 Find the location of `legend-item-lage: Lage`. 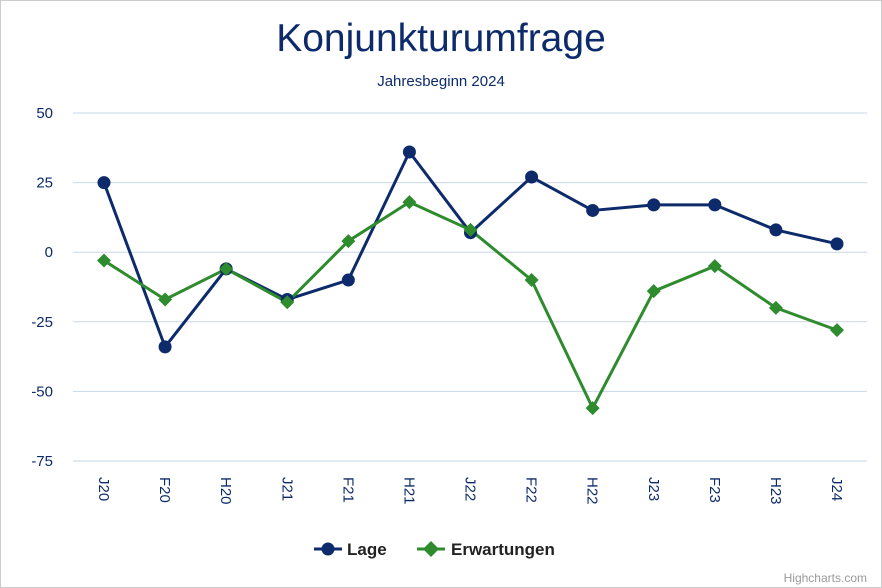

legend-item-lage: Lage is located at coordinates (350, 549).